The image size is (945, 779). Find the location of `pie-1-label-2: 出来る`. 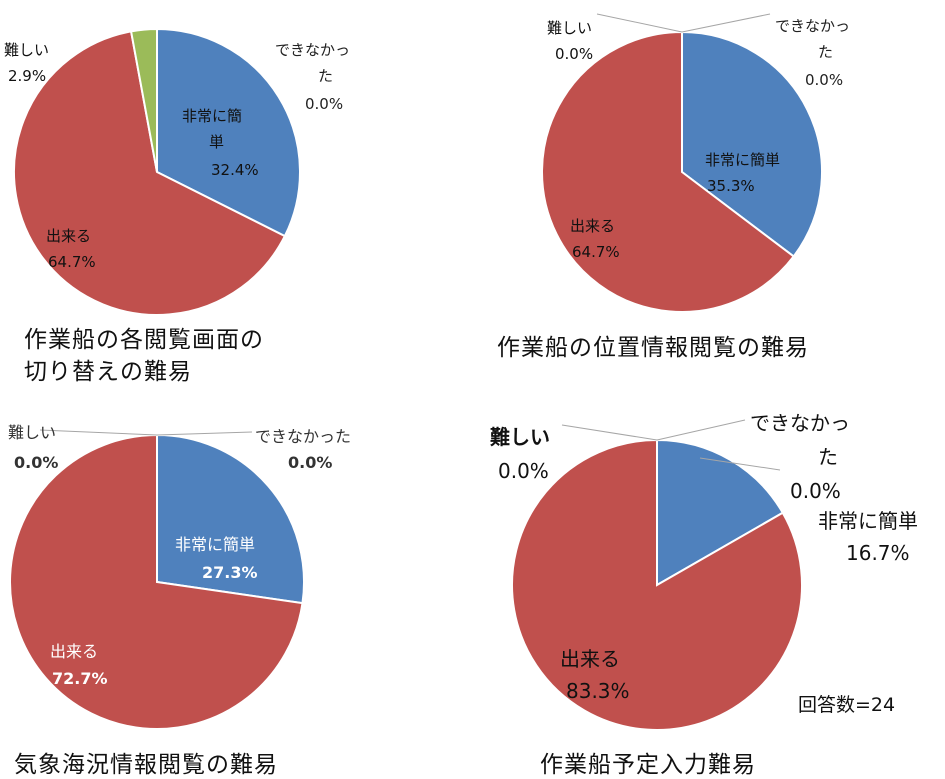

pie-1-label-2: 出来る is located at coordinates (68, 236).